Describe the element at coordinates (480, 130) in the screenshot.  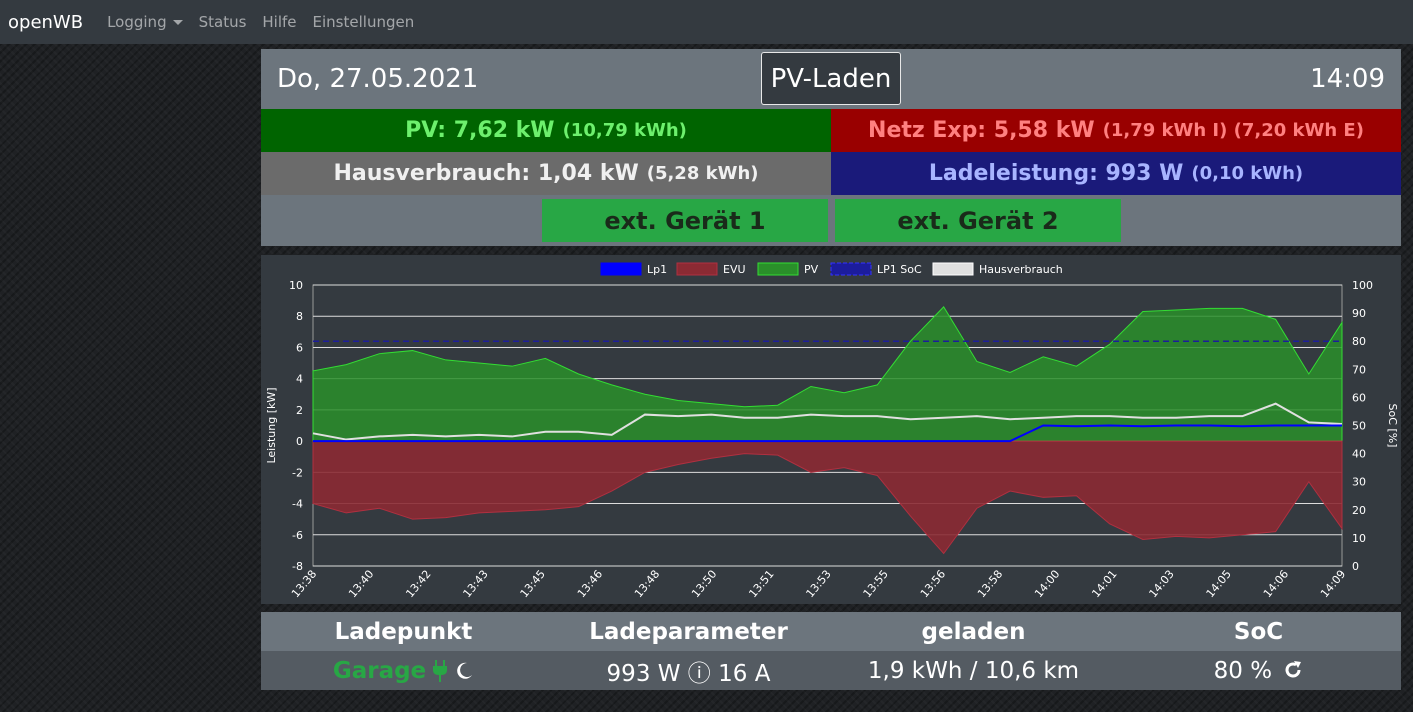
I see `pv-value: PV: 7,62 kW` at that location.